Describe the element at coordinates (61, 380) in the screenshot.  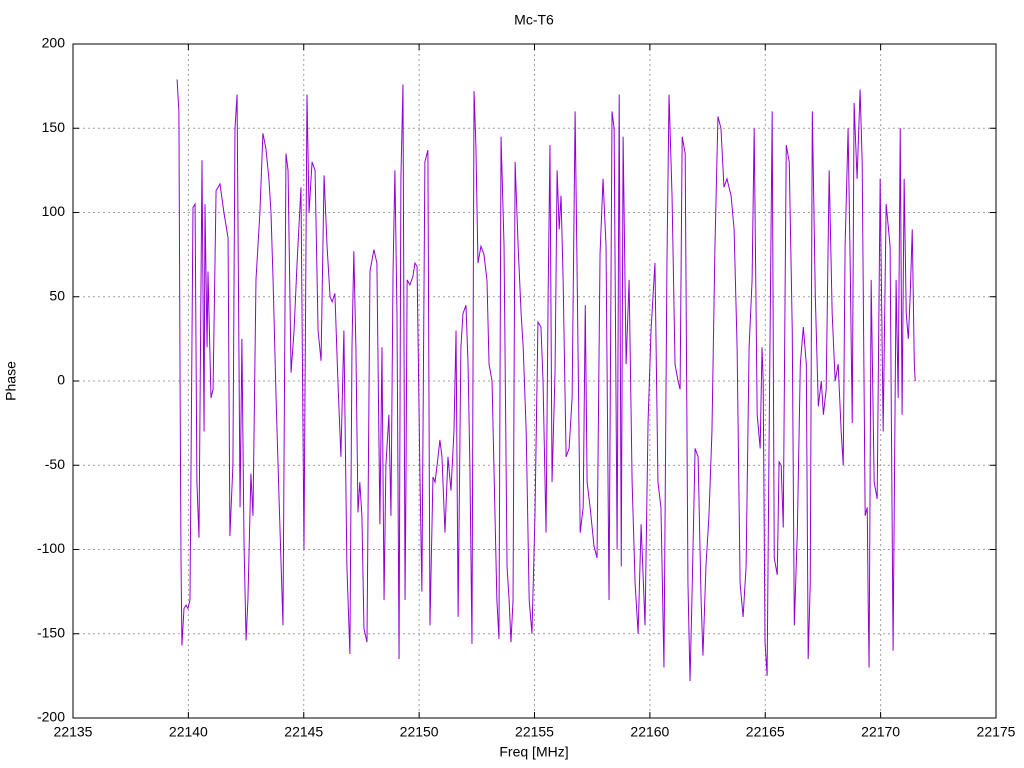
I see `y-tick-label: 0` at that location.